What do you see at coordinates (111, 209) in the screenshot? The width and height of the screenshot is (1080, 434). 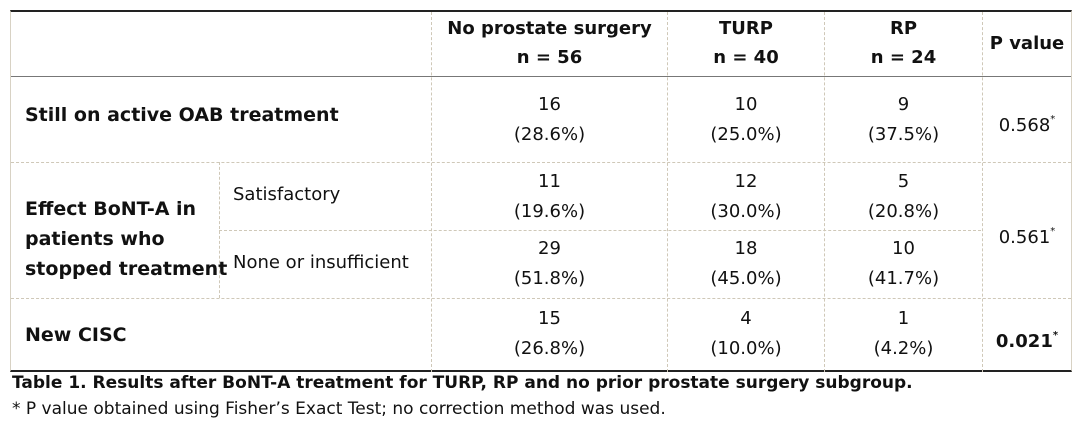 I see `row-label-effect-line: Effect BoNT-A in` at bounding box center [111, 209].